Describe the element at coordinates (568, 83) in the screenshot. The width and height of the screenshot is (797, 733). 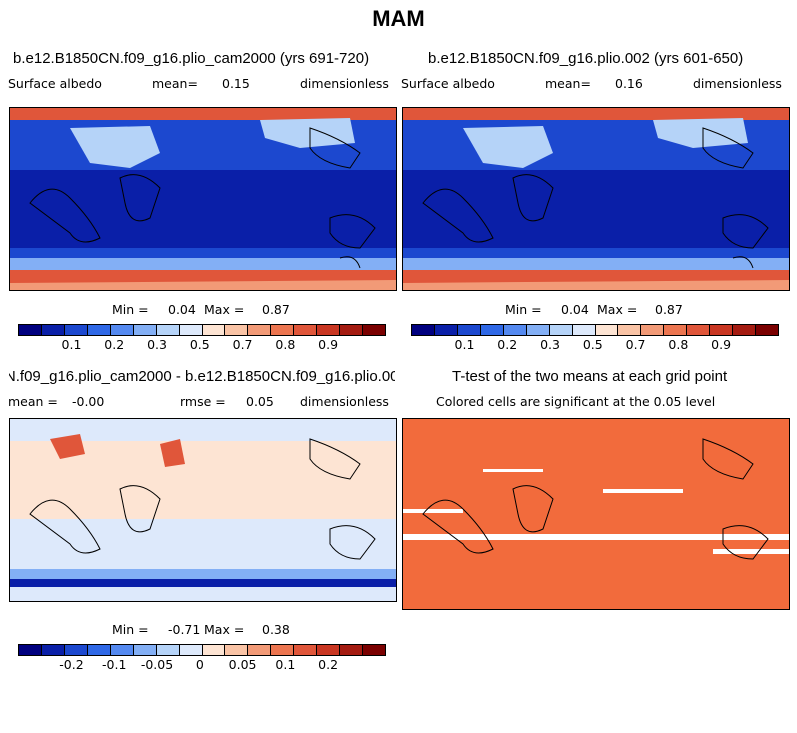
I see `panel-2-mean-label: mean=` at that location.